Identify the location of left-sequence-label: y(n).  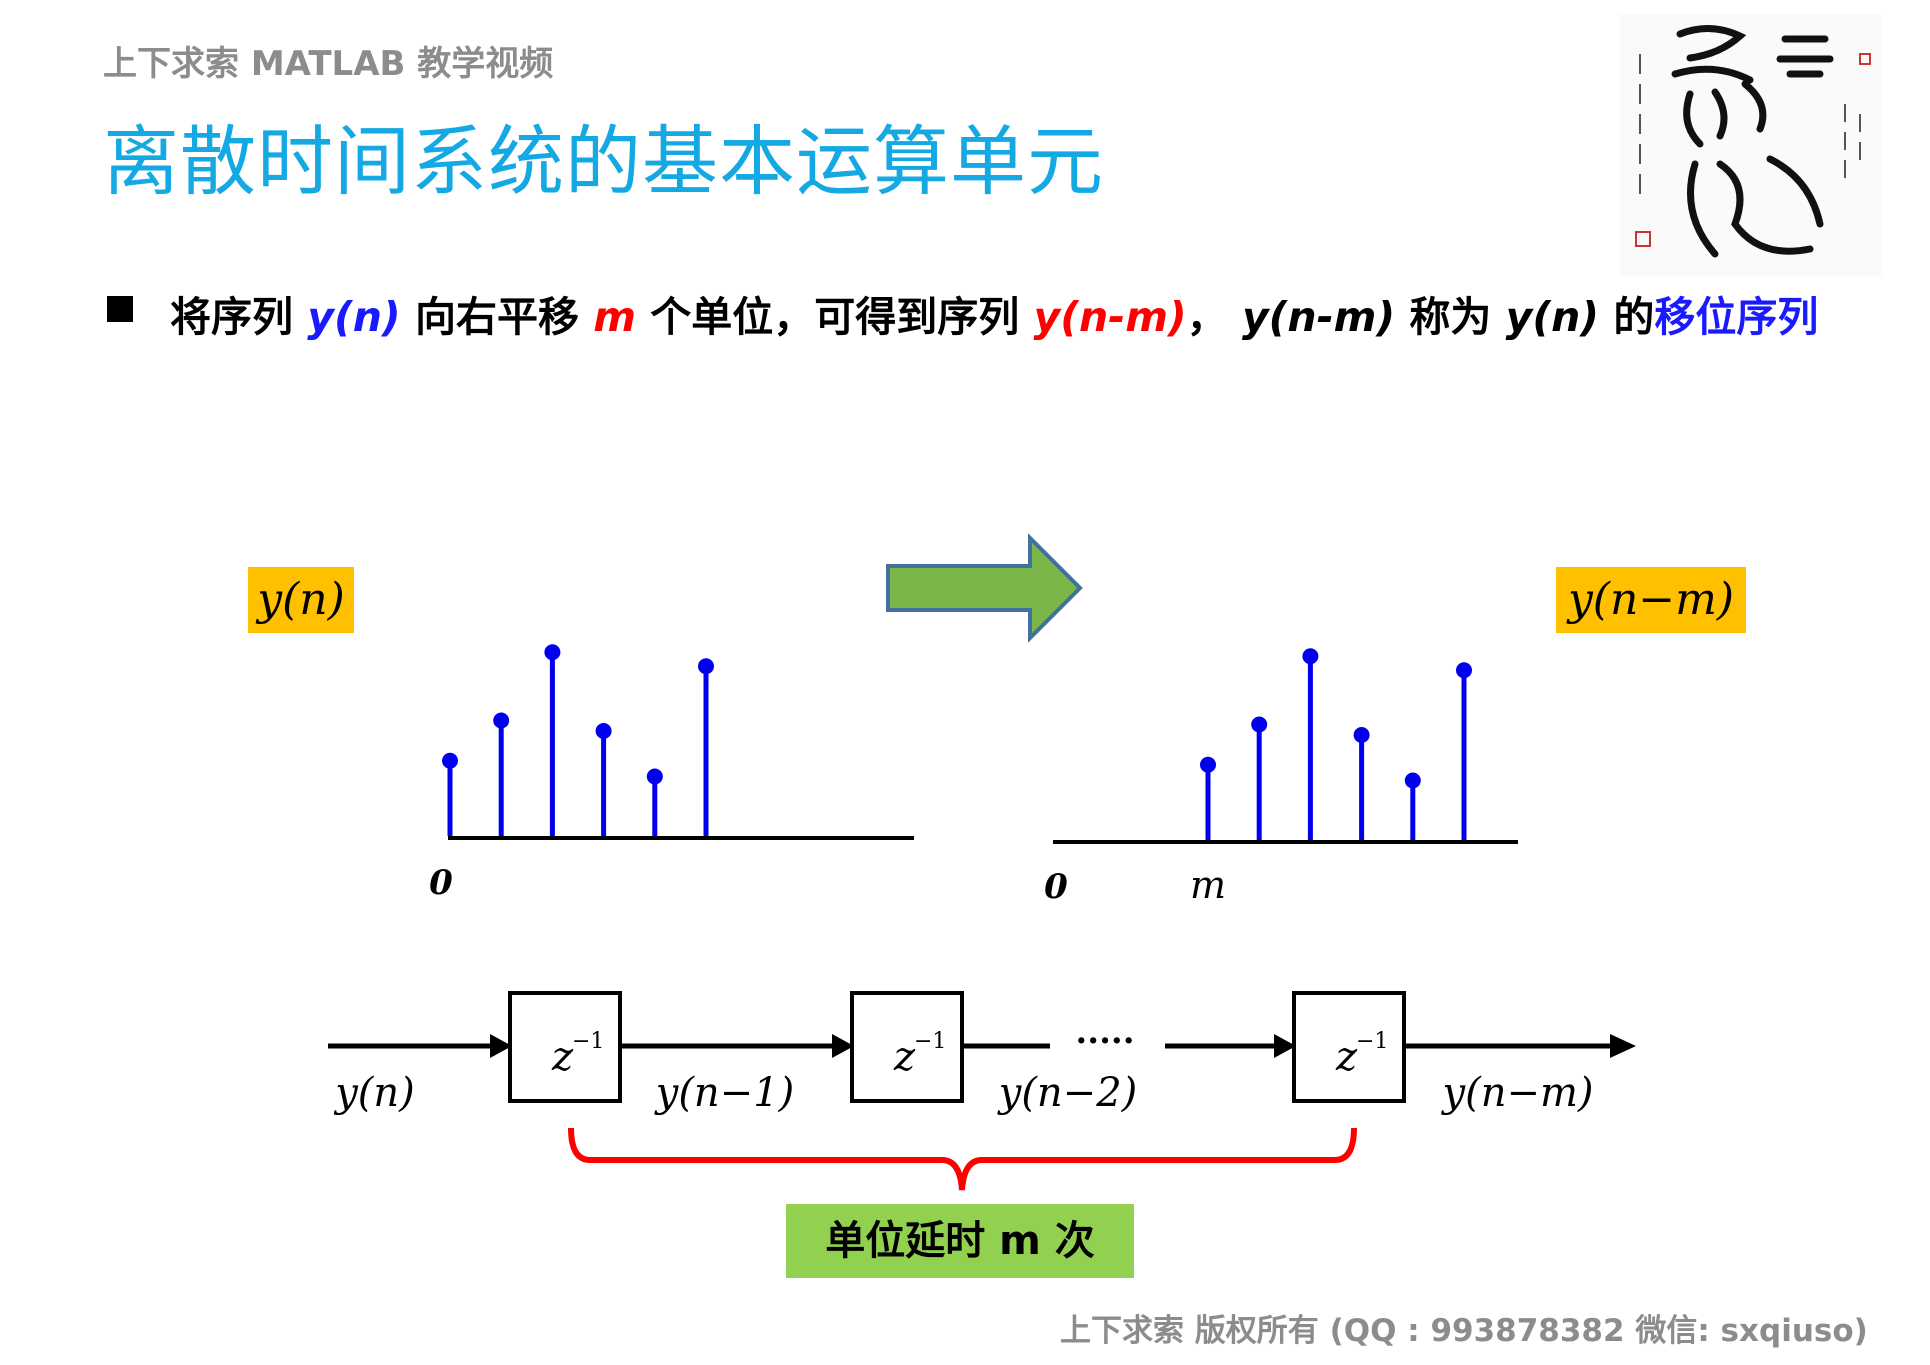
(301, 600).